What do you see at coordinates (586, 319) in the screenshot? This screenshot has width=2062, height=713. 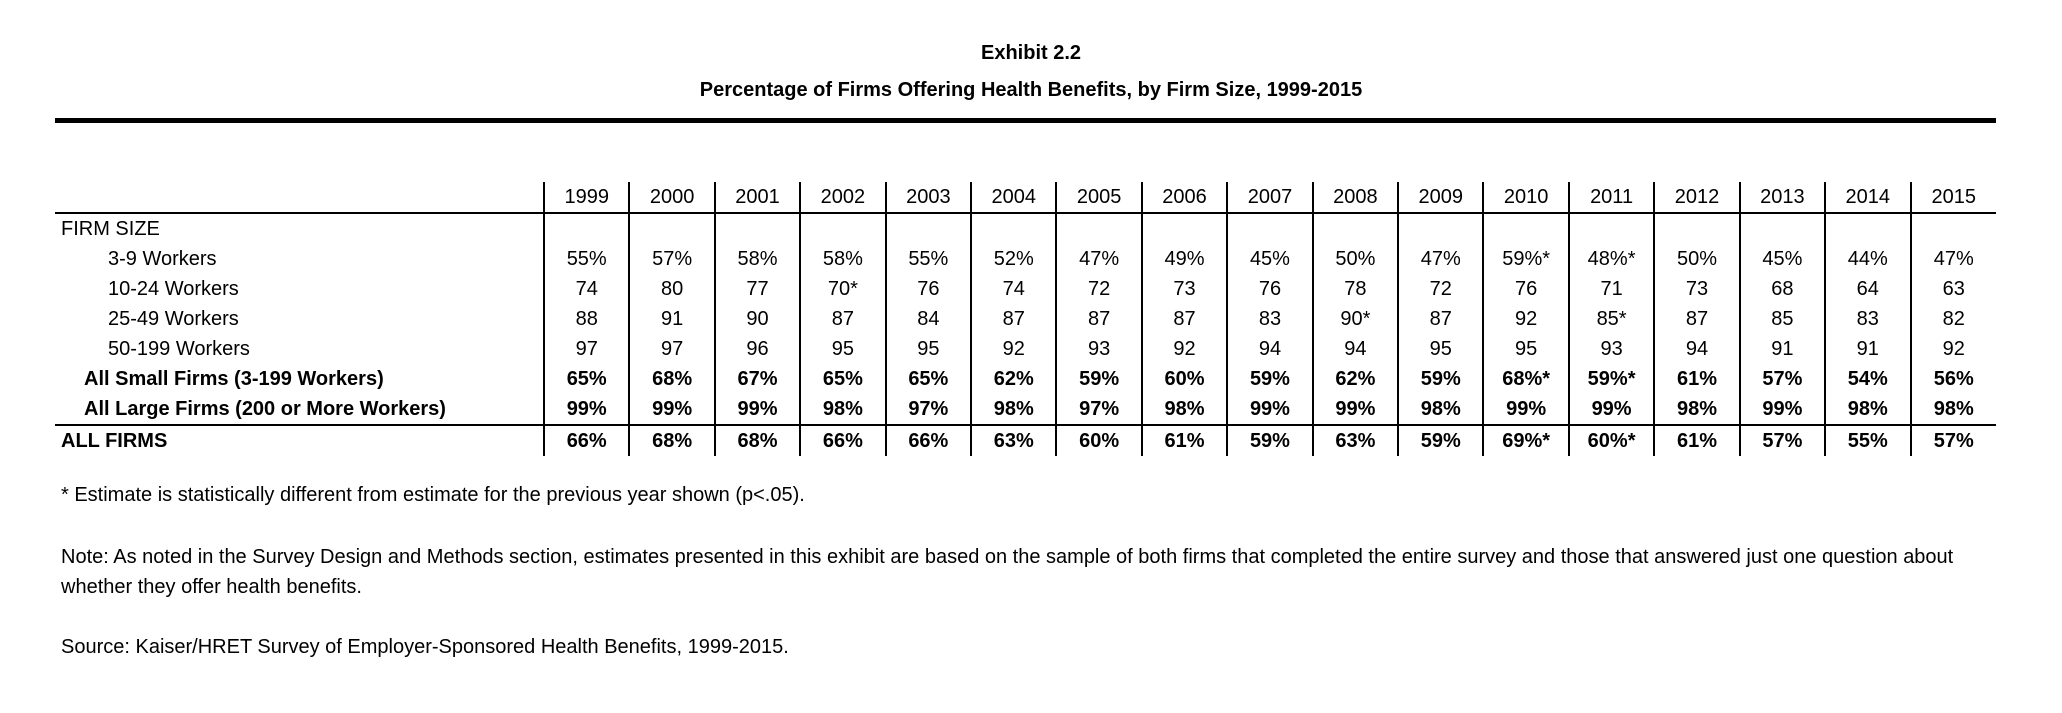 I see `table-cell: 88` at bounding box center [586, 319].